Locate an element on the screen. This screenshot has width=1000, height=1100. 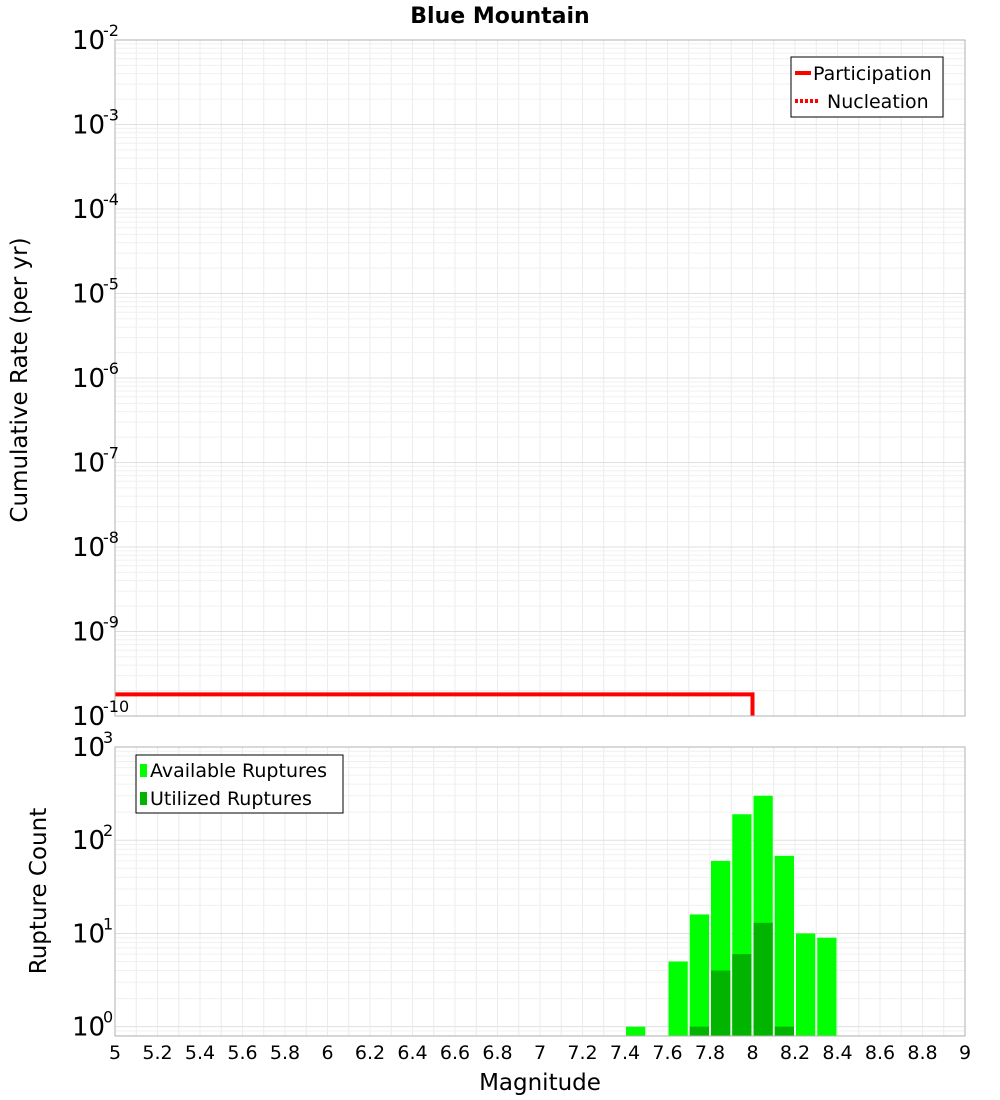
top-legend: Participation Nucleation is located at coordinates (867, 87).